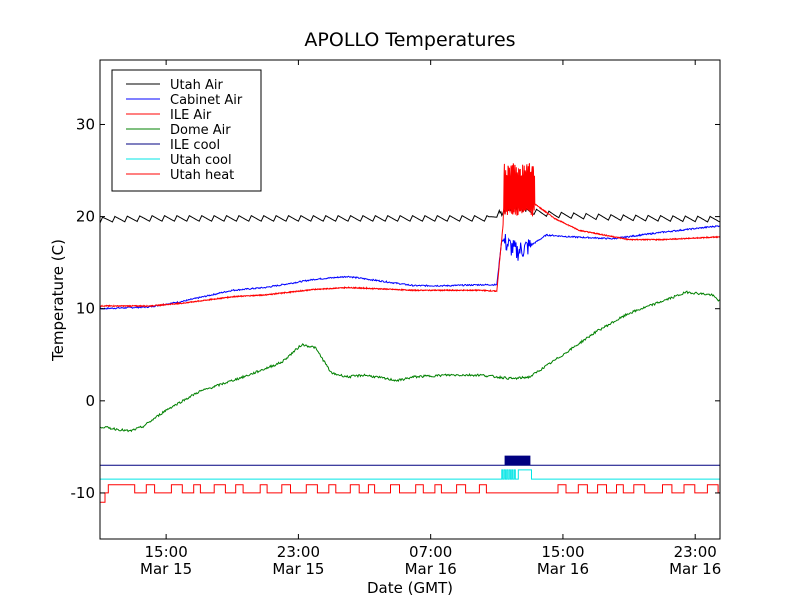  Describe the element at coordinates (85, 124) in the screenshot. I see `y-tick-label: 30` at that location.